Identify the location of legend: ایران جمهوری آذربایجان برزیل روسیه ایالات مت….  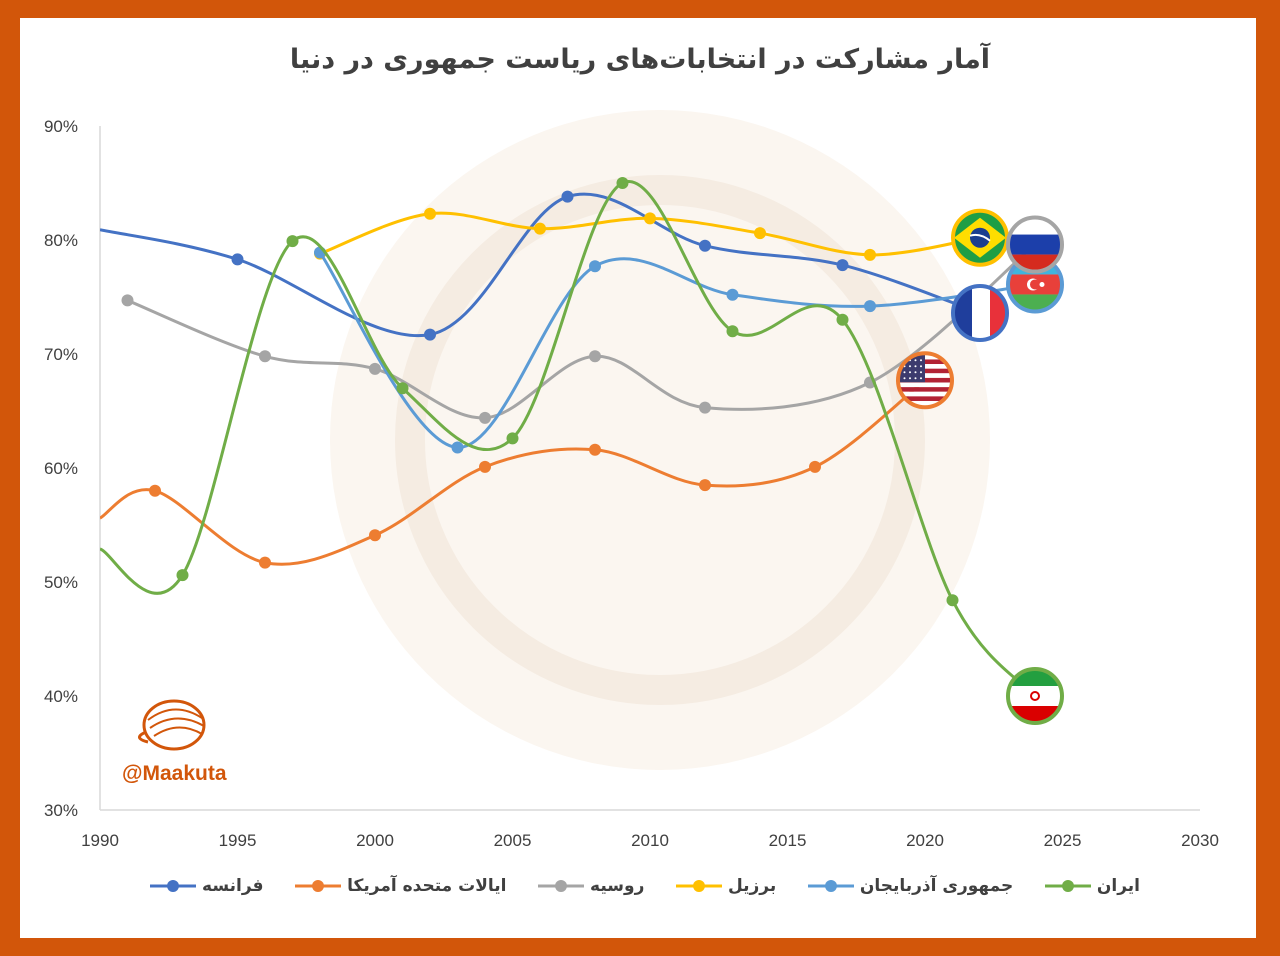
(645, 886).